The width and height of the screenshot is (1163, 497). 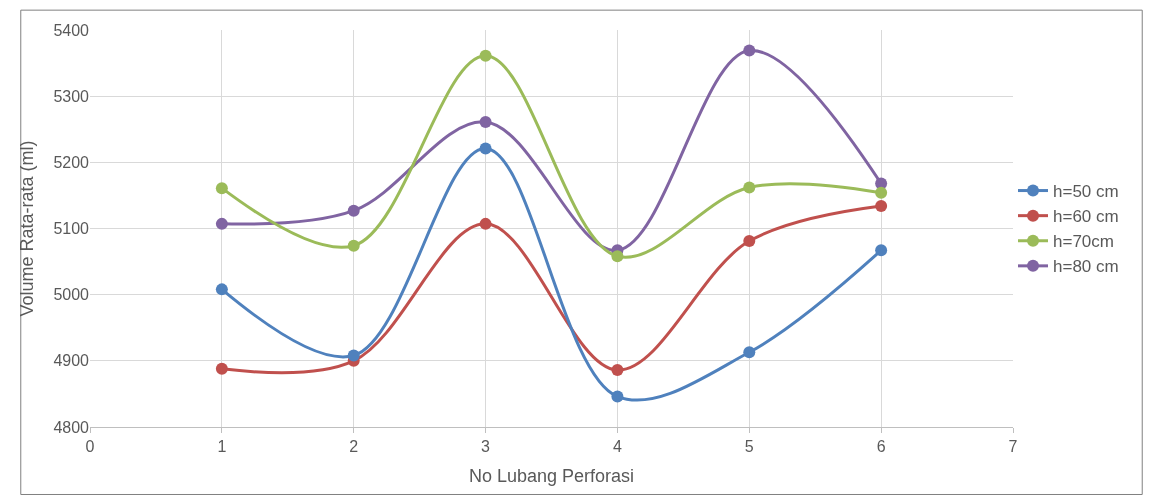 I want to click on legend-label: h=80 cm, so click(x=1086, y=267).